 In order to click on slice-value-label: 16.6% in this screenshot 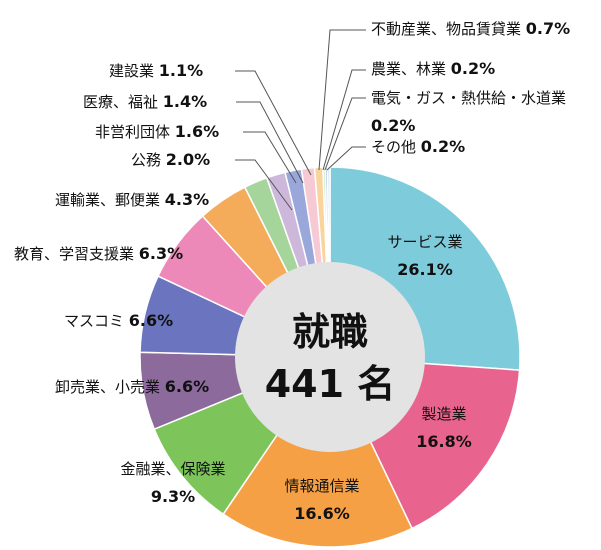, I will do `click(322, 513)`.